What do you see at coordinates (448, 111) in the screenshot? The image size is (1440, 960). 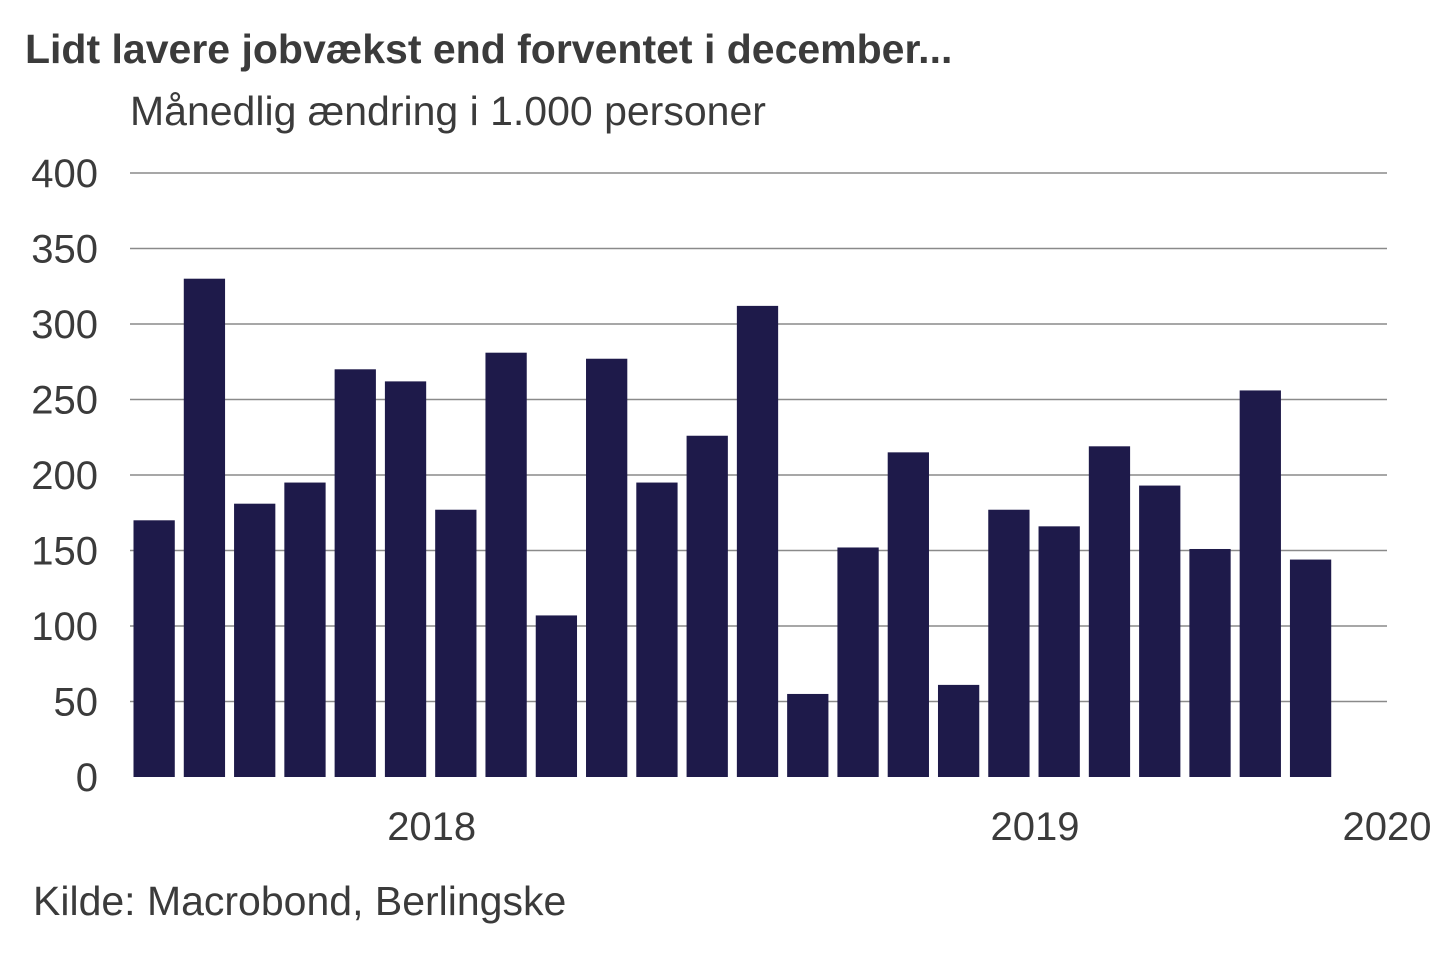 I see `chart-subtitle: Månedlig ændring i 1.000 personer` at bounding box center [448, 111].